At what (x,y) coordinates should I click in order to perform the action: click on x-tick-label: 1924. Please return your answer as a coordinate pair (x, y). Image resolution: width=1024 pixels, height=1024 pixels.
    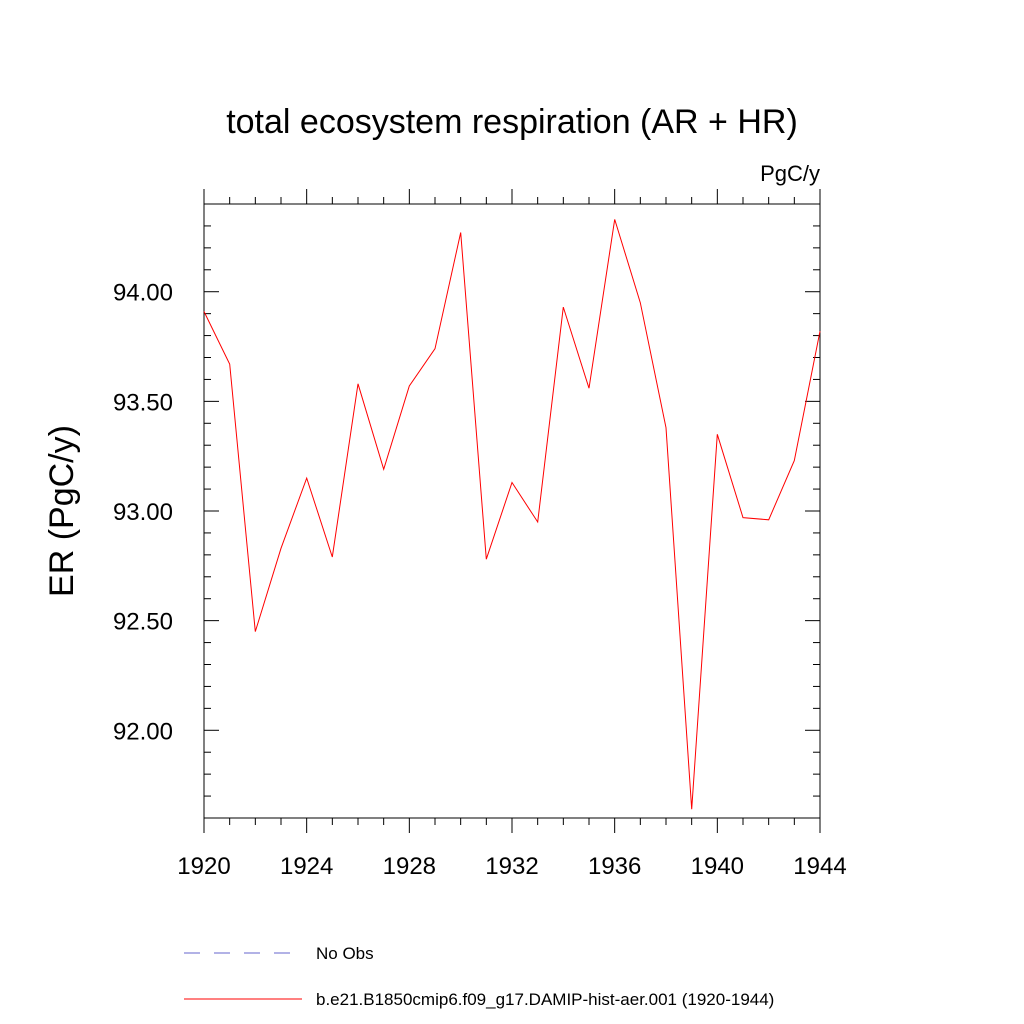
    Looking at the image, I should click on (306, 866).